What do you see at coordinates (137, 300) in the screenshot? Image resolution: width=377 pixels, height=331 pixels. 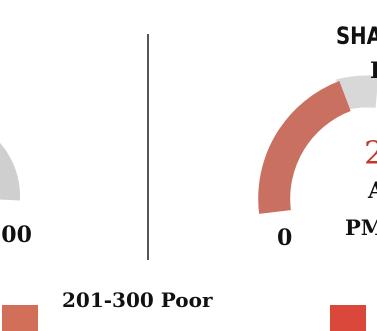 I see `legend-label-poor: 201-300 Poor` at bounding box center [137, 300].